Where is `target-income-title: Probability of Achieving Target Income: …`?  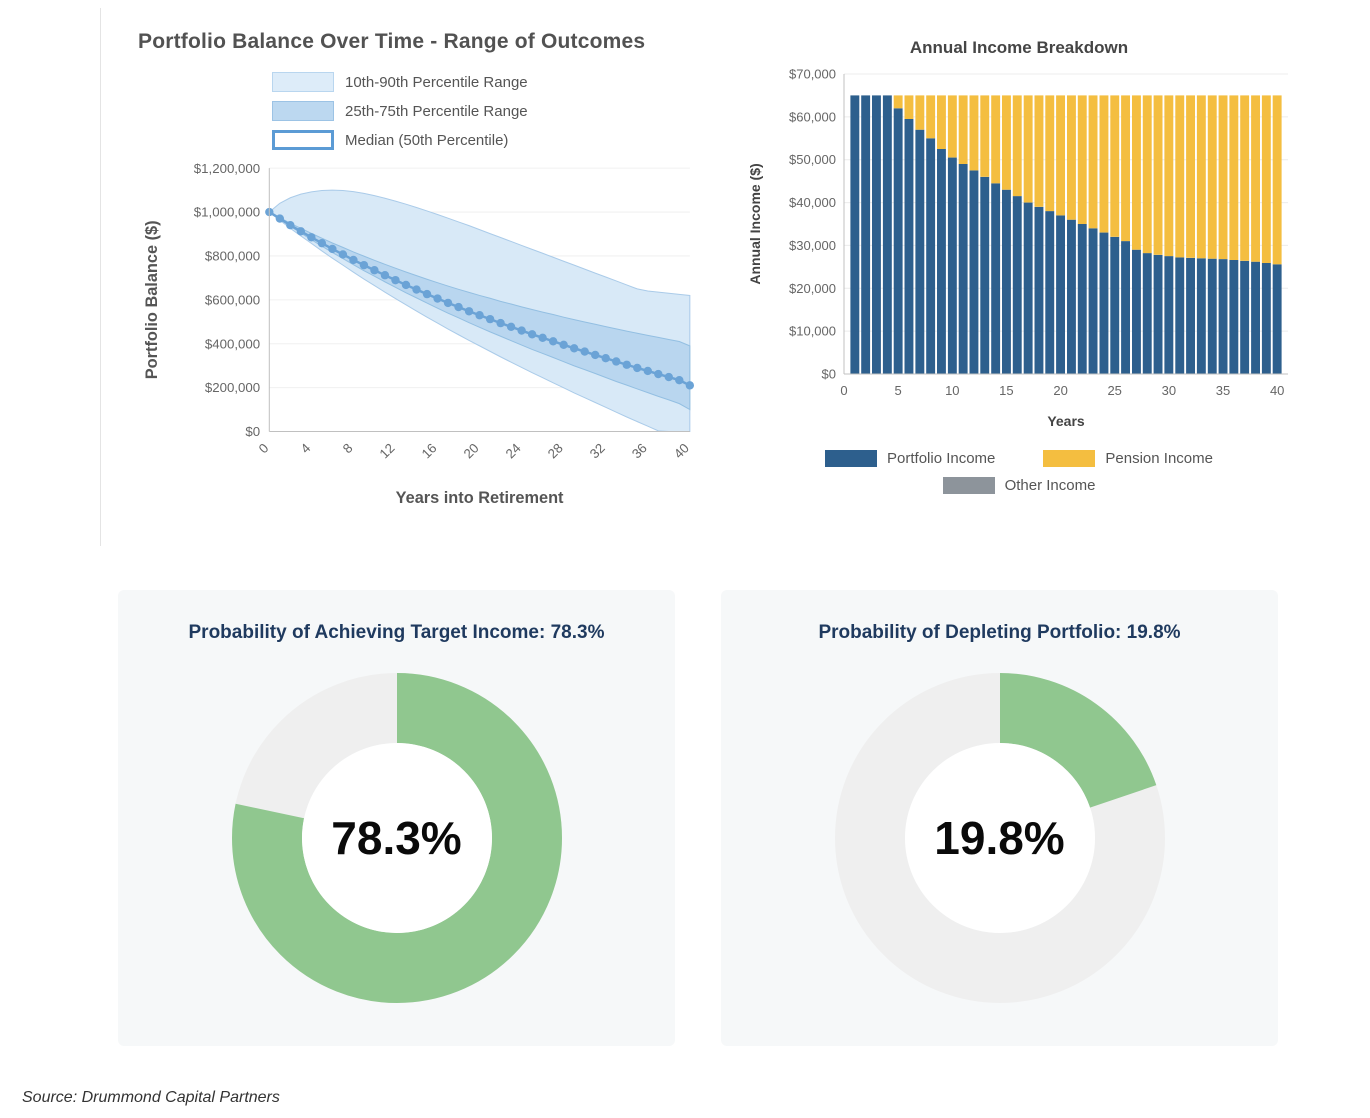 target-income-title: Probability of Achieving Target Income: … is located at coordinates (396, 632).